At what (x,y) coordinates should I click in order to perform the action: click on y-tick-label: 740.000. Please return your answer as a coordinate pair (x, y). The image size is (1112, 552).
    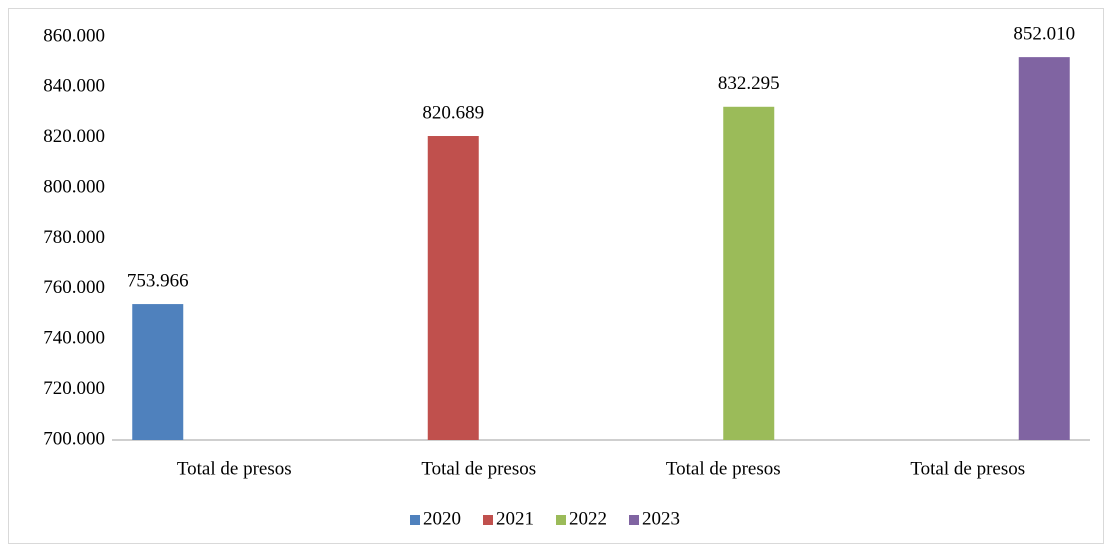
    Looking at the image, I should click on (74, 338).